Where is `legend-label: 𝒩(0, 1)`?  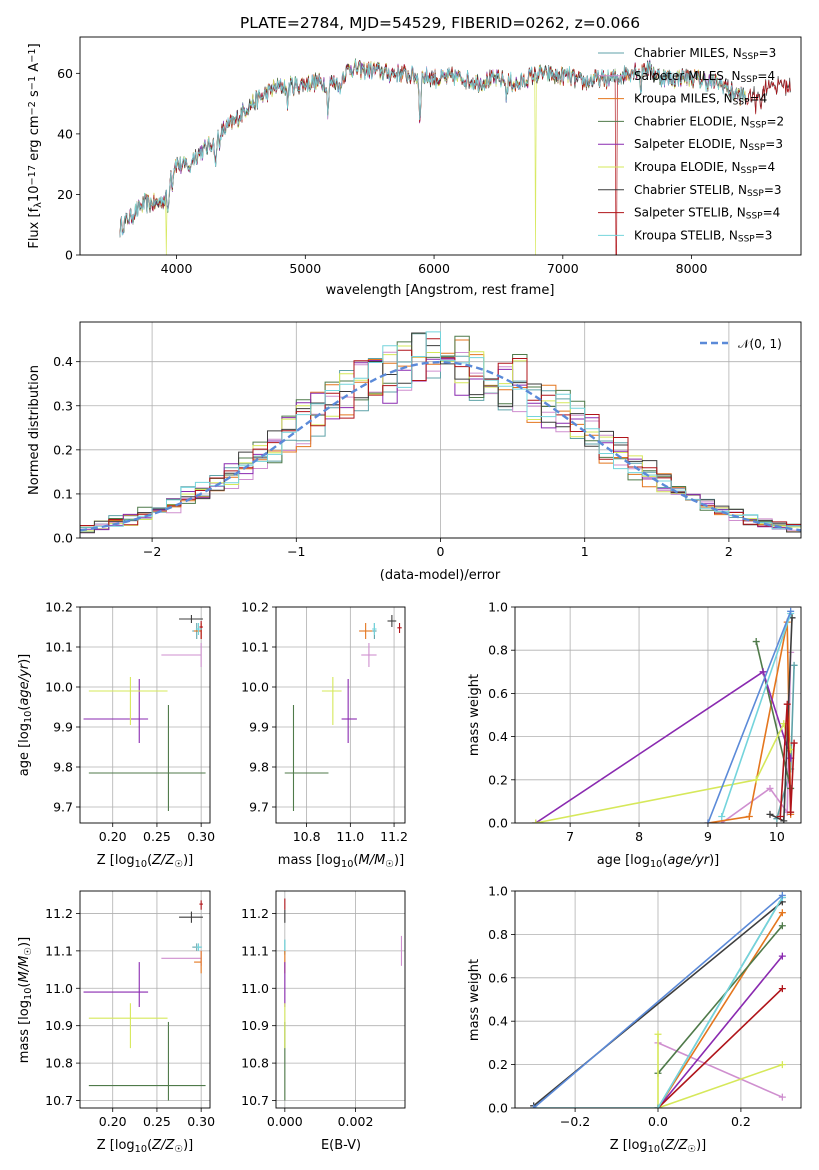 legend-label: 𝒩(0, 1) is located at coordinates (760, 344).